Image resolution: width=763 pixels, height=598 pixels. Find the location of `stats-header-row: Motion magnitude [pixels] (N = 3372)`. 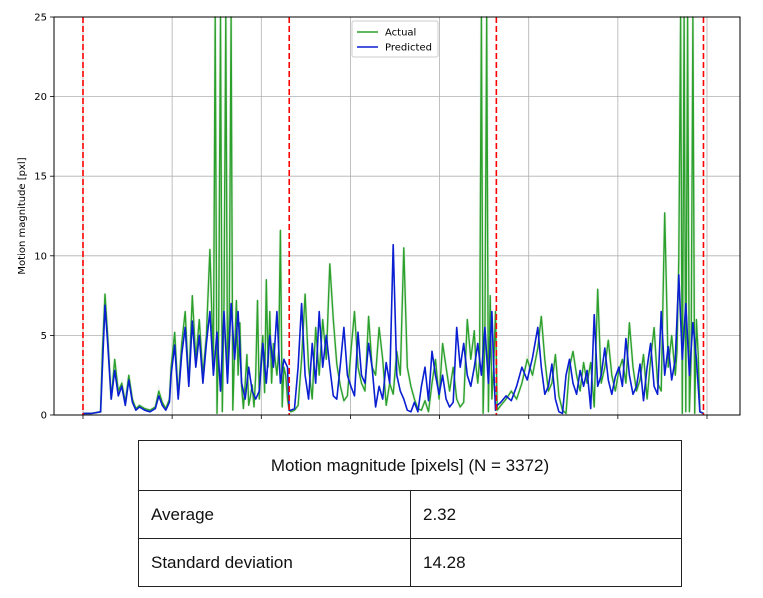

stats-header-row: Motion magnitude [pixels] (N = 3372) is located at coordinates (410, 465).